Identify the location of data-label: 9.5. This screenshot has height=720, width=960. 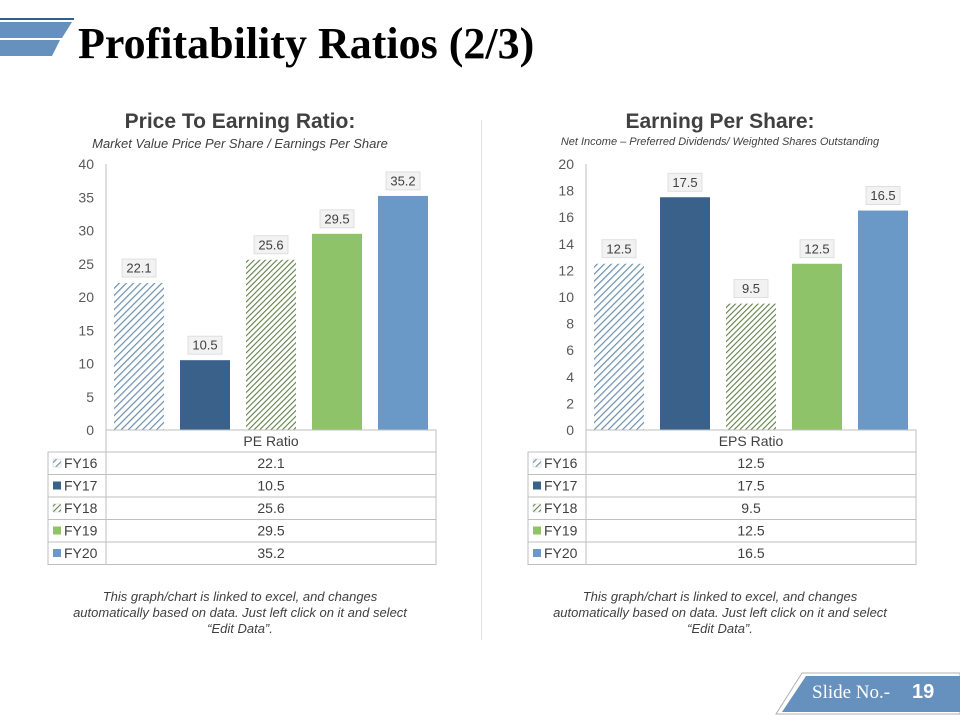
(751, 288).